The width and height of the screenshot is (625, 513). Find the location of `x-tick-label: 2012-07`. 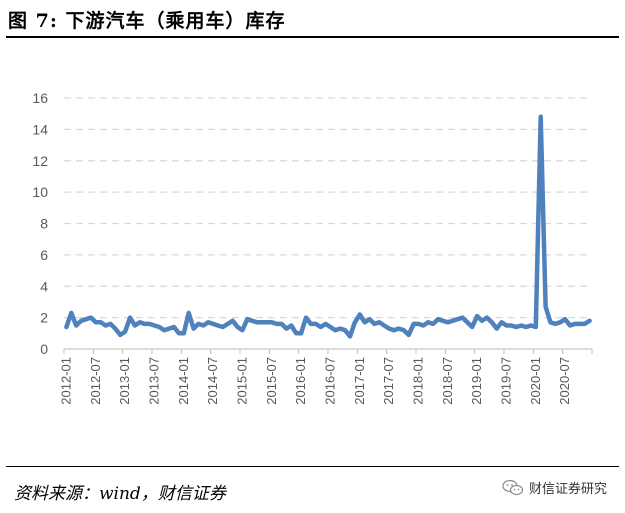

x-tick-label: 2012-07 is located at coordinates (95, 381).